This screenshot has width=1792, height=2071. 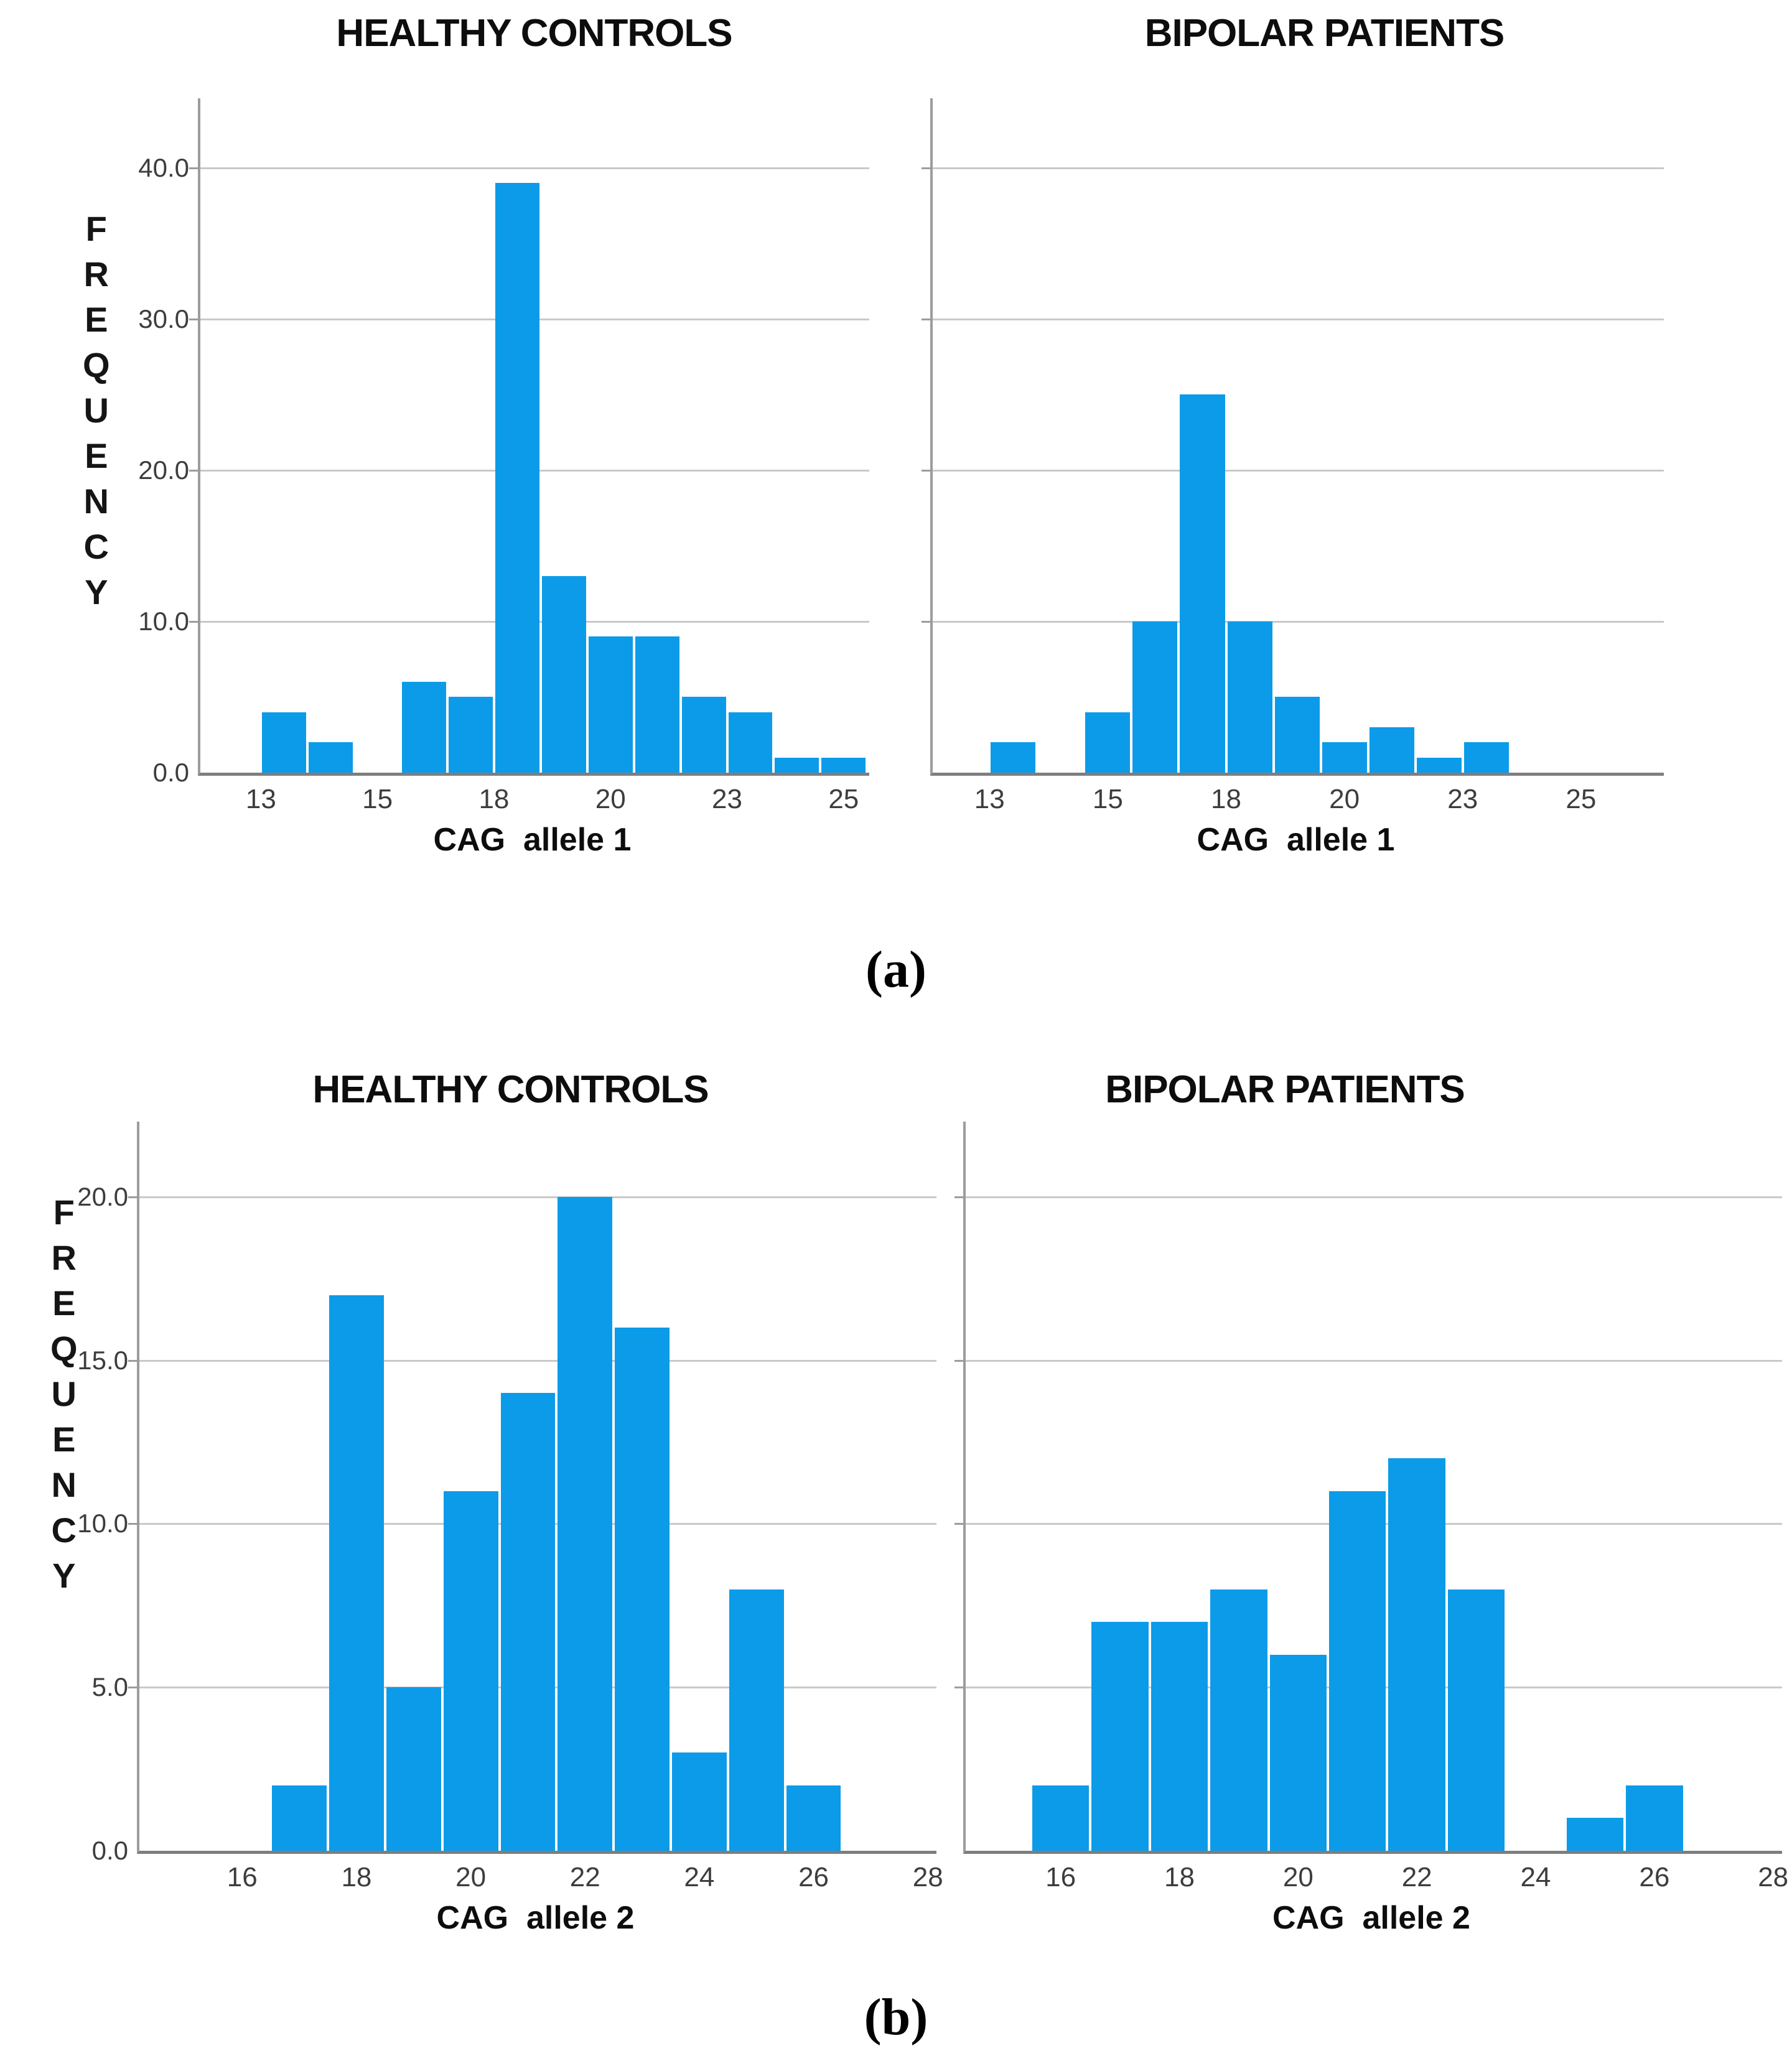 What do you see at coordinates (814, 1877) in the screenshot?
I see `x-tick-label: 26` at bounding box center [814, 1877].